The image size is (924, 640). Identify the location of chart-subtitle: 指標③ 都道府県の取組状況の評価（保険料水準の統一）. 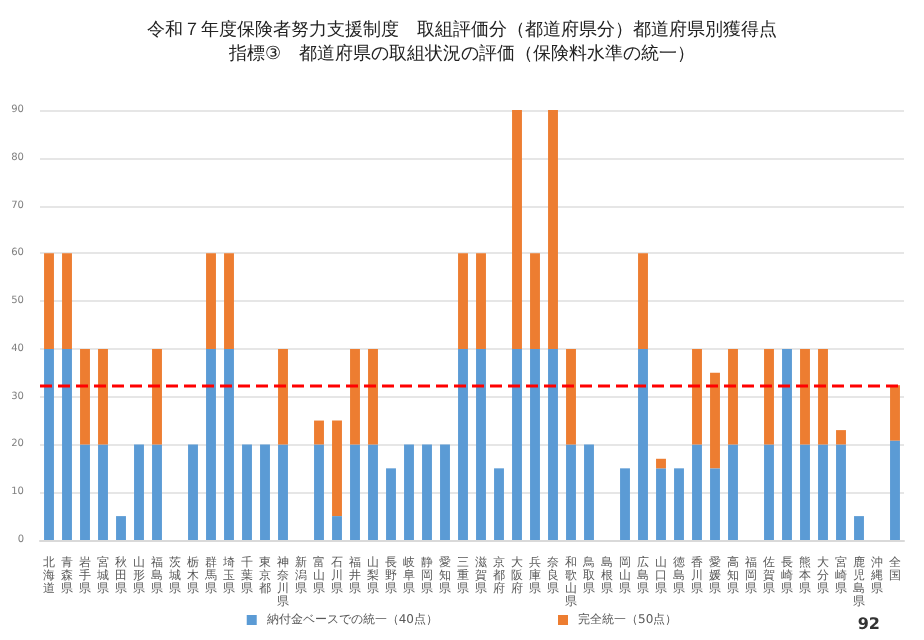
(461, 54).